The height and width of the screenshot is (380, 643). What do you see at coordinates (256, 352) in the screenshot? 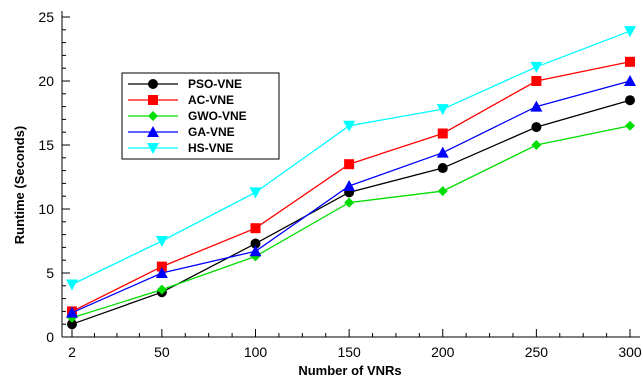
I see `x-tick-label: 100` at bounding box center [256, 352].